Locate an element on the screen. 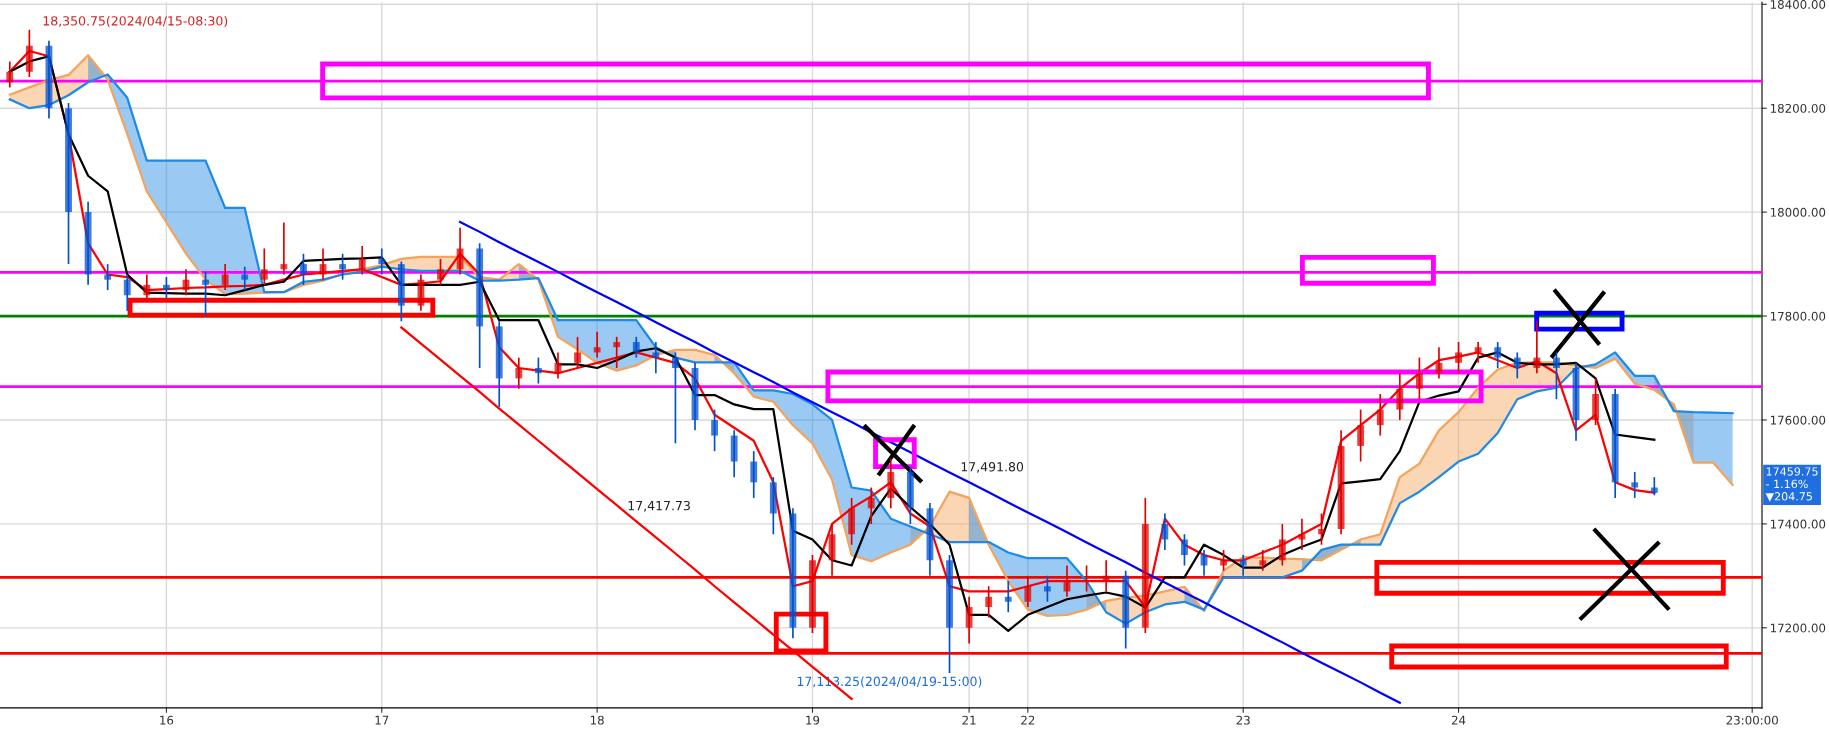  y-tick-label: 18200.00 is located at coordinates (1798, 108).